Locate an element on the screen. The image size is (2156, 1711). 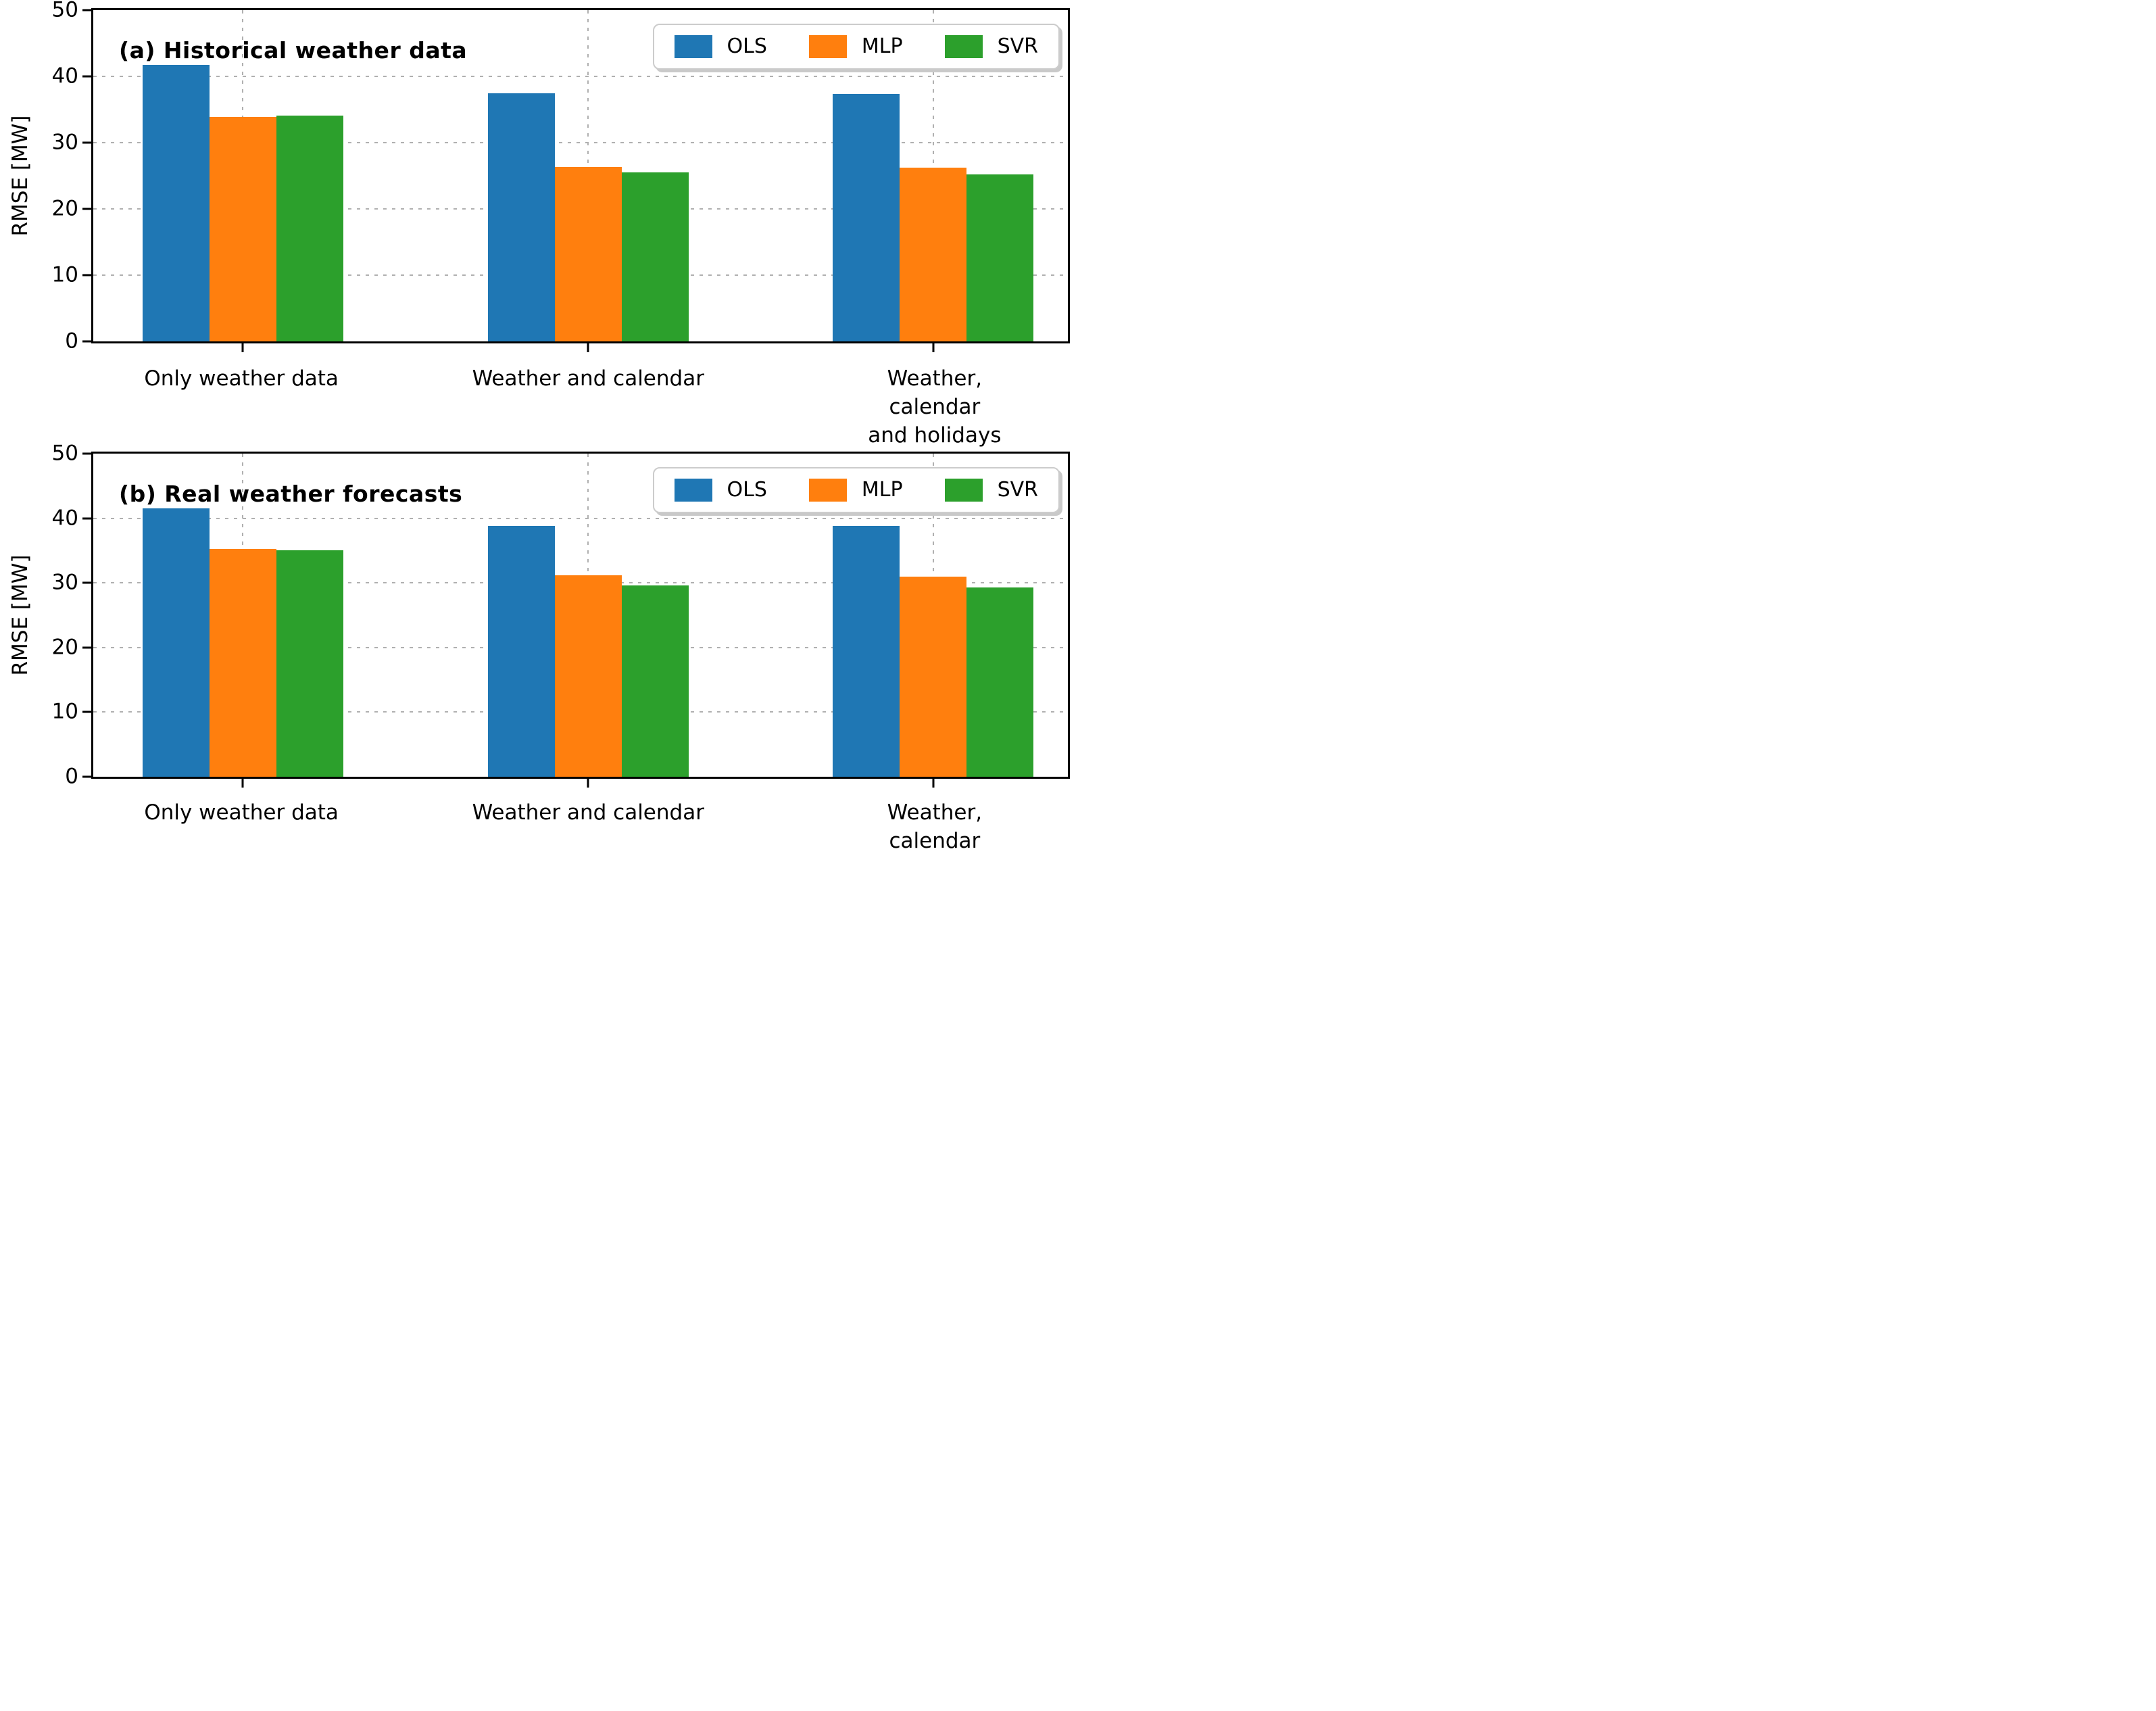
subplot-a-title: (a) Historical weather data is located at coordinates (293, 50).